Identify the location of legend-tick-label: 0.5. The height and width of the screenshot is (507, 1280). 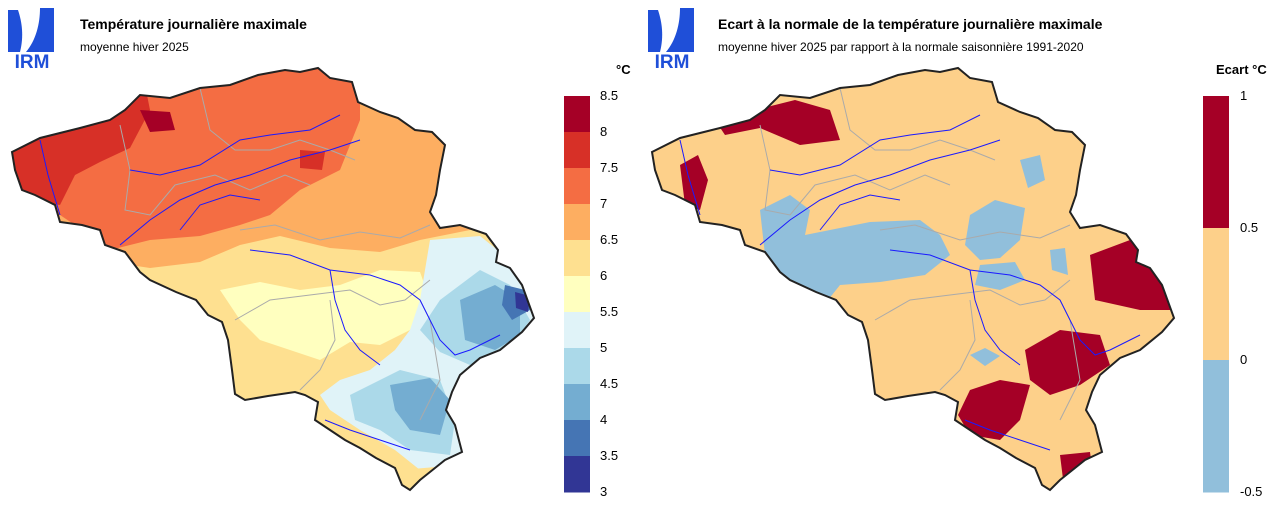
(1249, 227).